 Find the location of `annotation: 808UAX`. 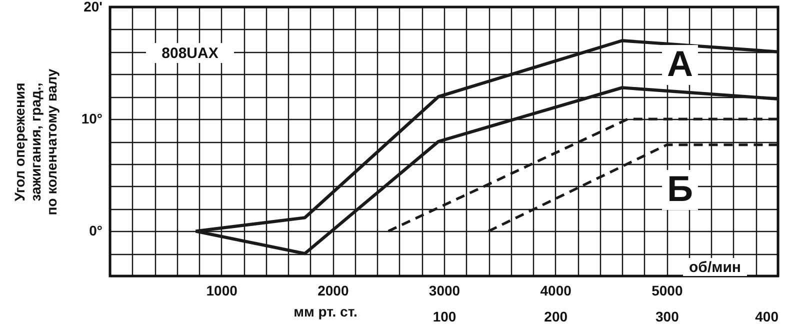

annotation: 808UAX is located at coordinates (190, 53).